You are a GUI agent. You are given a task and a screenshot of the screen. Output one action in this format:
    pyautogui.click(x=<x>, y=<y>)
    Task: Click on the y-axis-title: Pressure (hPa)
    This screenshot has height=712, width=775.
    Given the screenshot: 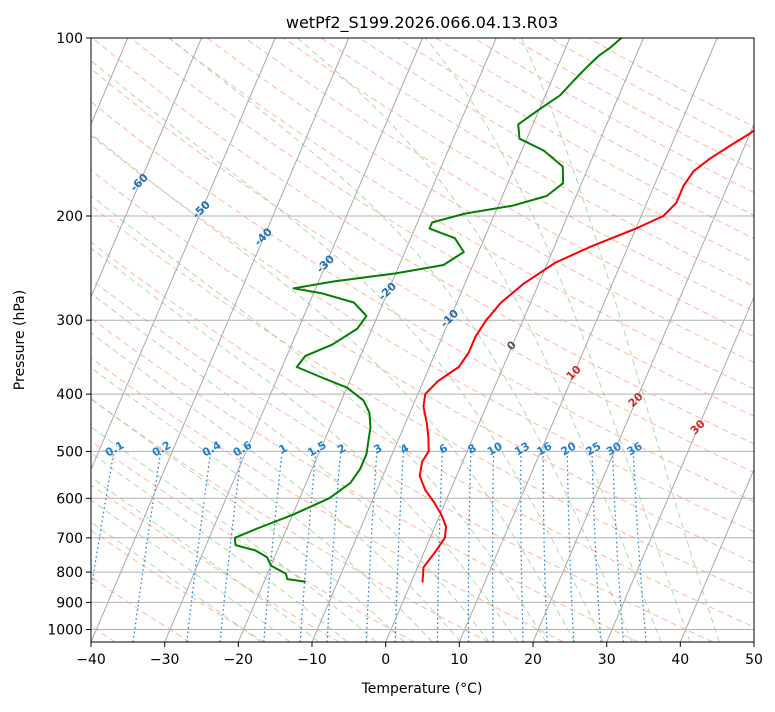 What is the action you would take?
    pyautogui.click(x=20, y=340)
    